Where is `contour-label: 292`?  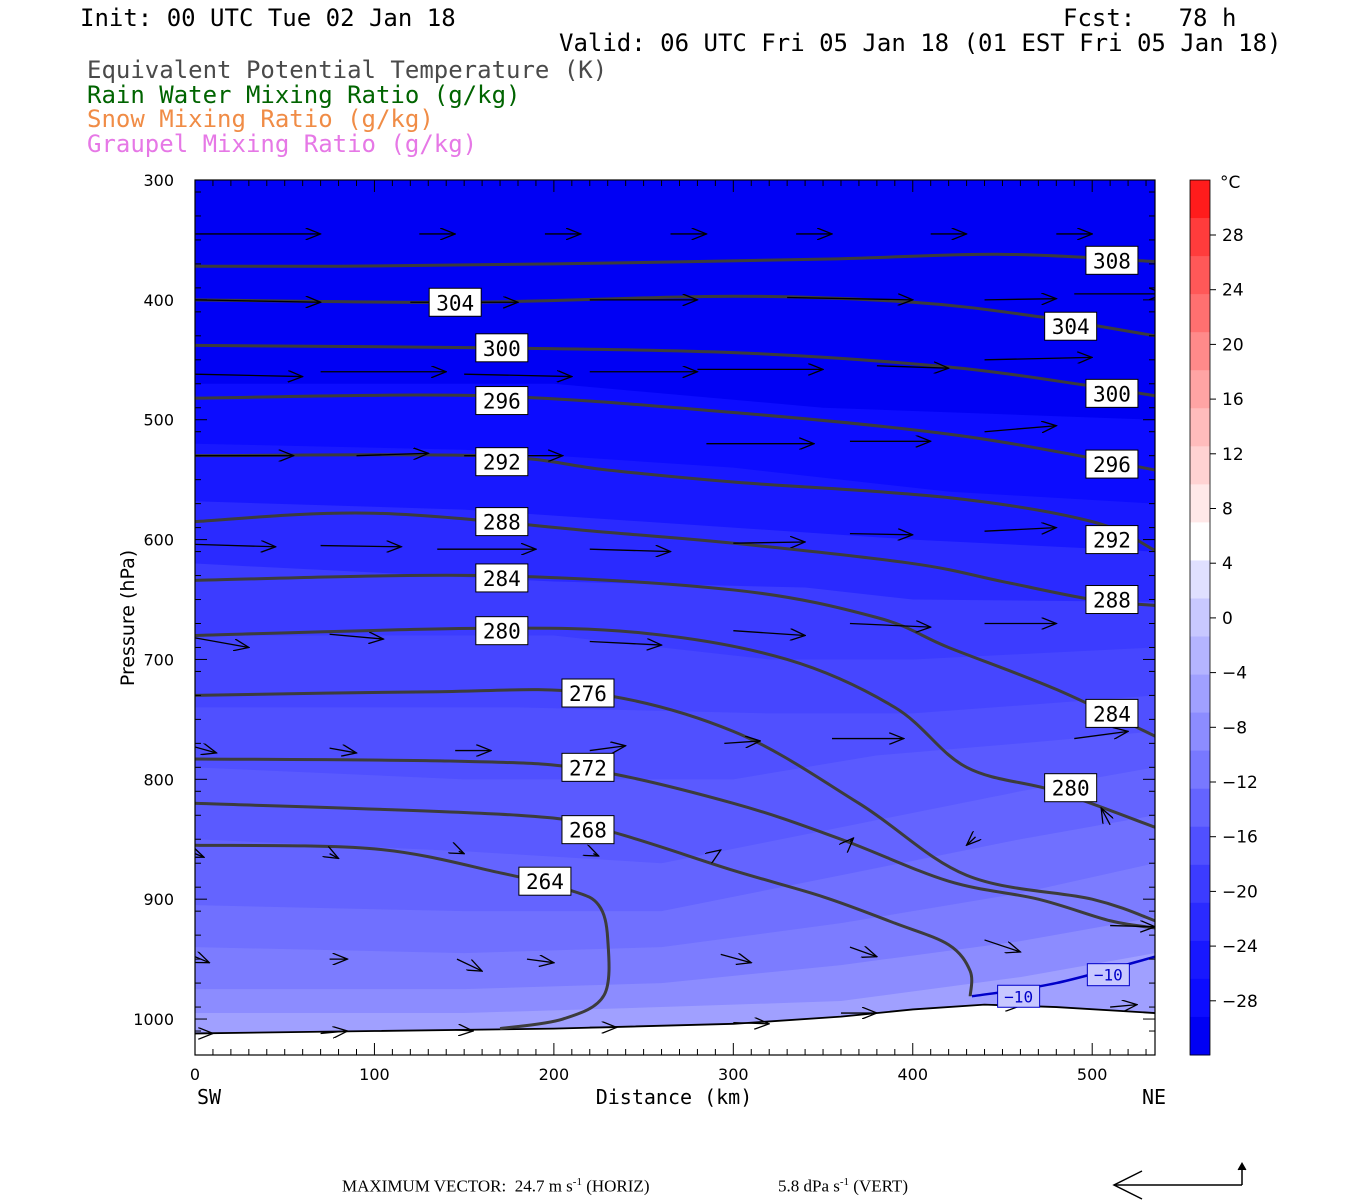 contour-label: 292 is located at coordinates (1112, 541).